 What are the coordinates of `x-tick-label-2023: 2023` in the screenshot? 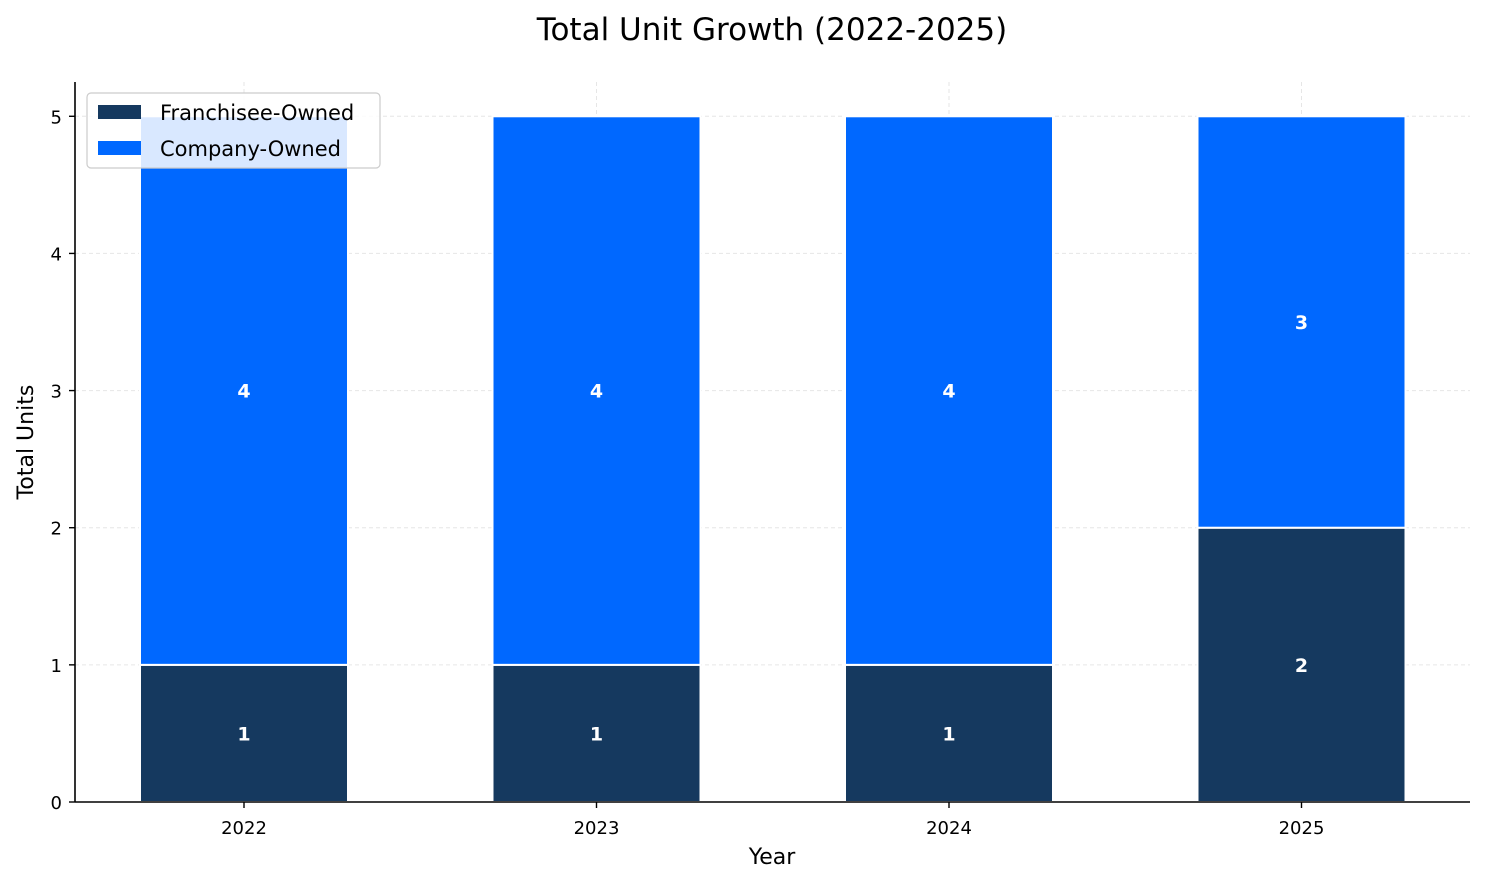 It's located at (597, 828).